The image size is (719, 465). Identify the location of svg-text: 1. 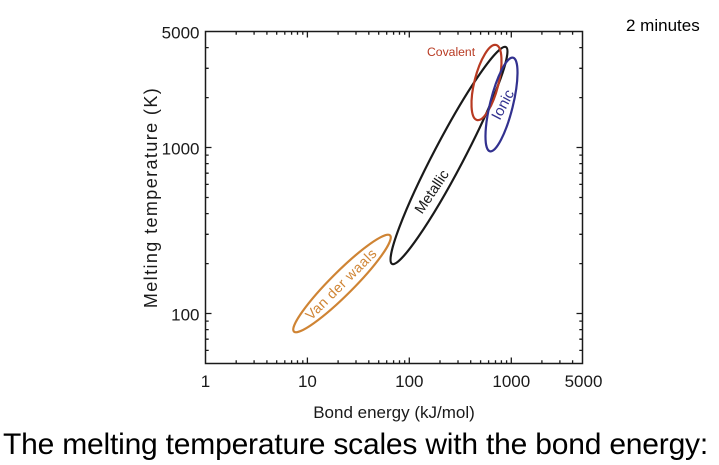
(205, 381).